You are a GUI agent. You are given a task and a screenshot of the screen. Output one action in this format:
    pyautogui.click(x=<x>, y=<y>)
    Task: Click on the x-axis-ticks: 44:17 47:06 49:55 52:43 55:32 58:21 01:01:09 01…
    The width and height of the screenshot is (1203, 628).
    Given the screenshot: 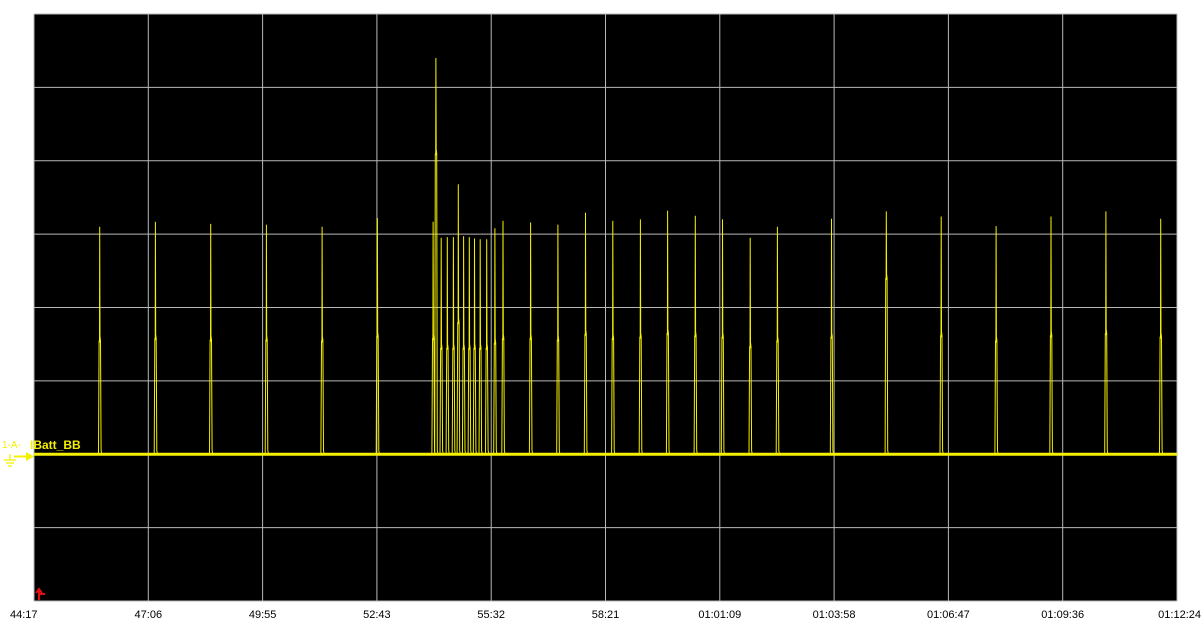 What is the action you would take?
    pyautogui.click(x=605, y=615)
    